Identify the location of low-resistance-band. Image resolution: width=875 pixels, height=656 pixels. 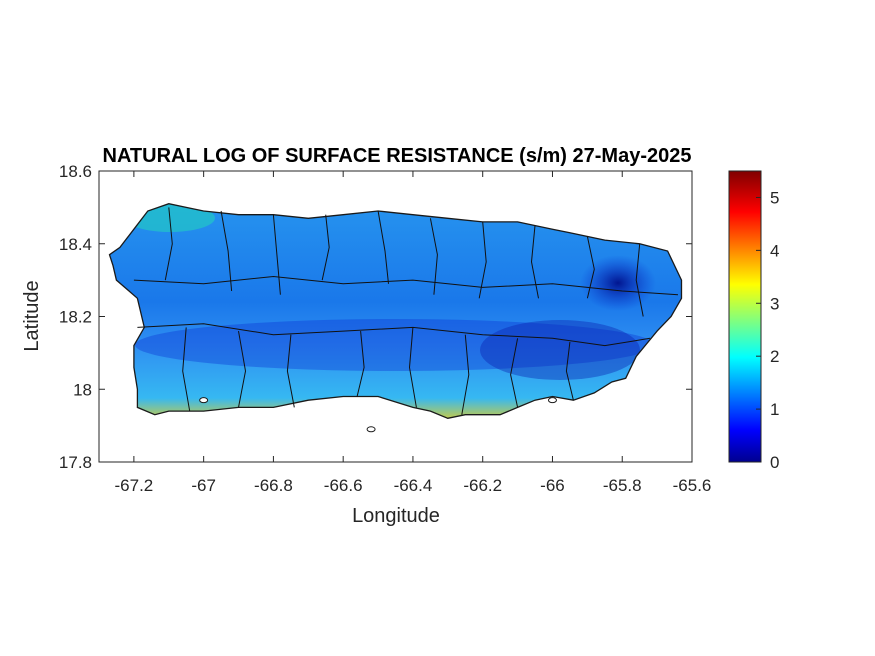
(395, 345).